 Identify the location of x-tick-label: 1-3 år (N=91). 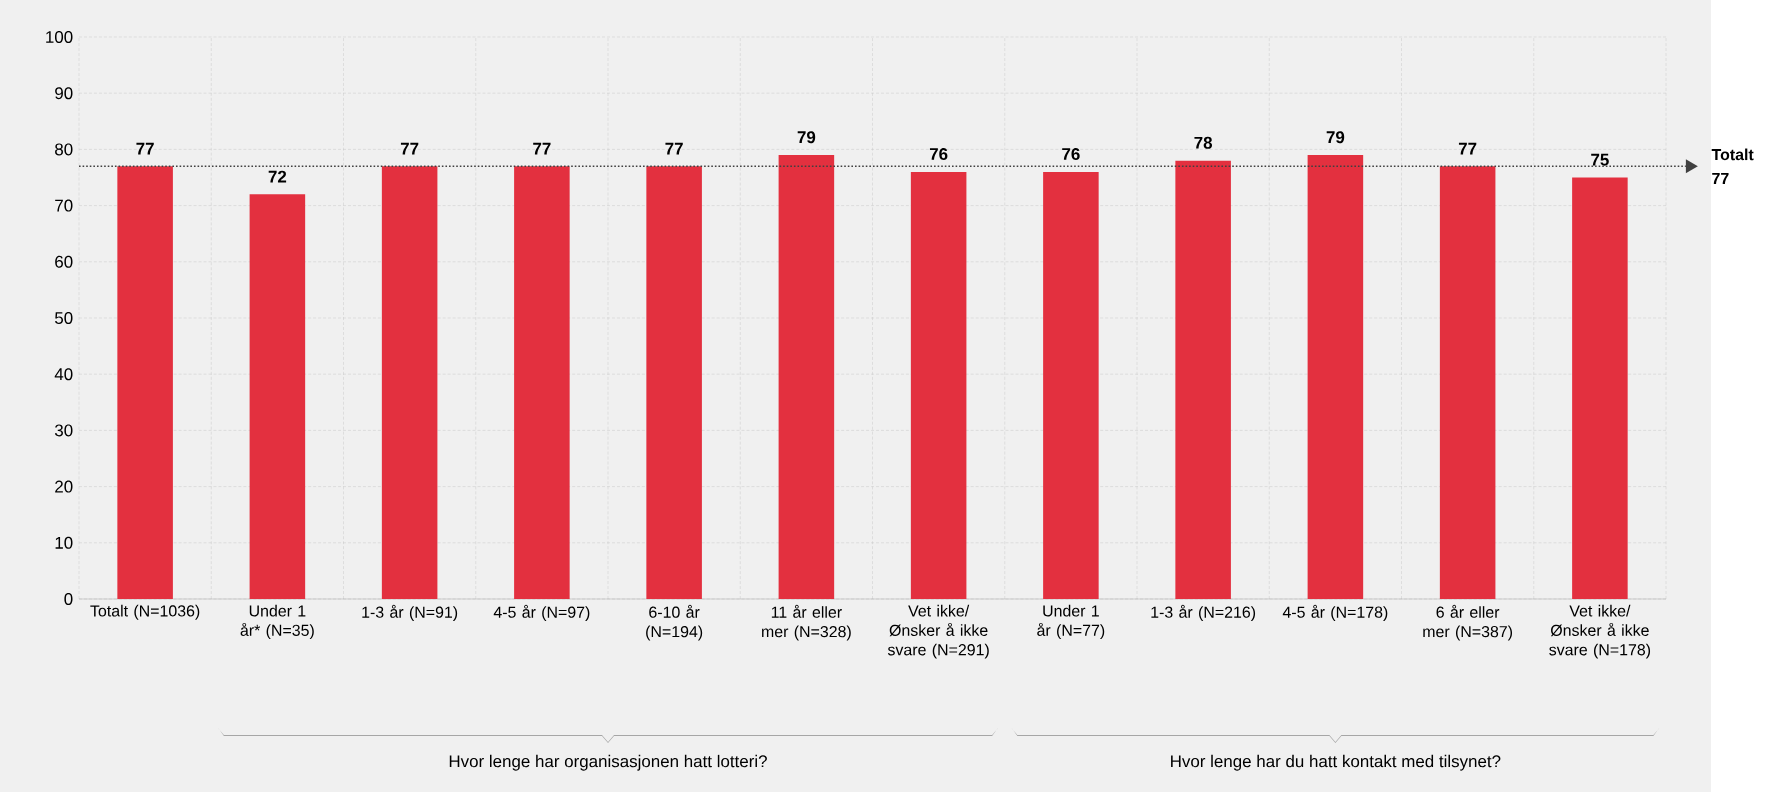
(410, 612).